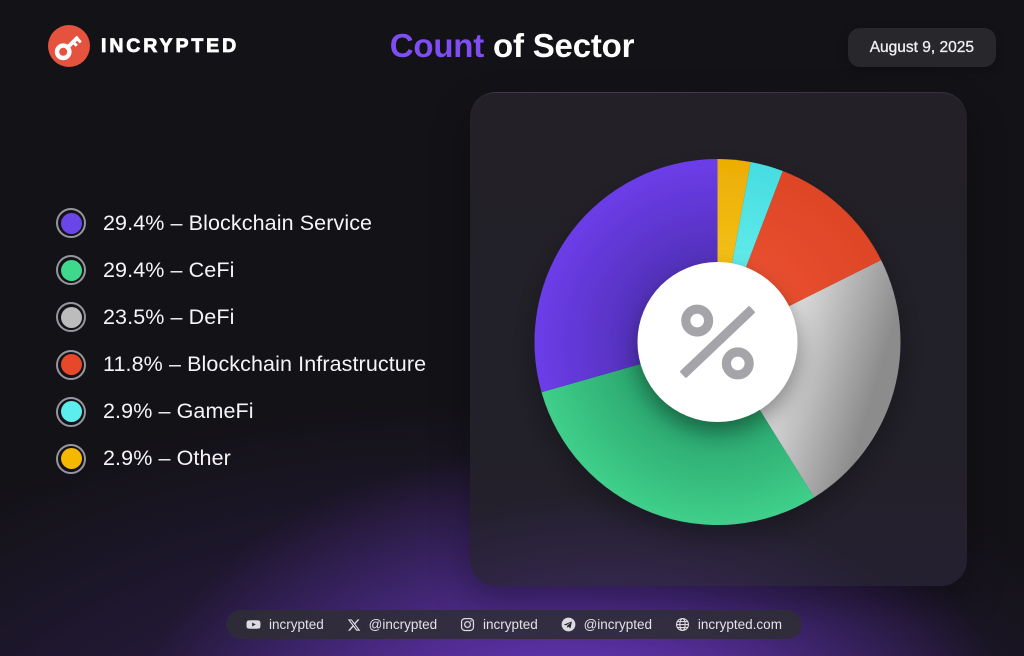  I want to click on percent-symbol, so click(717, 342).